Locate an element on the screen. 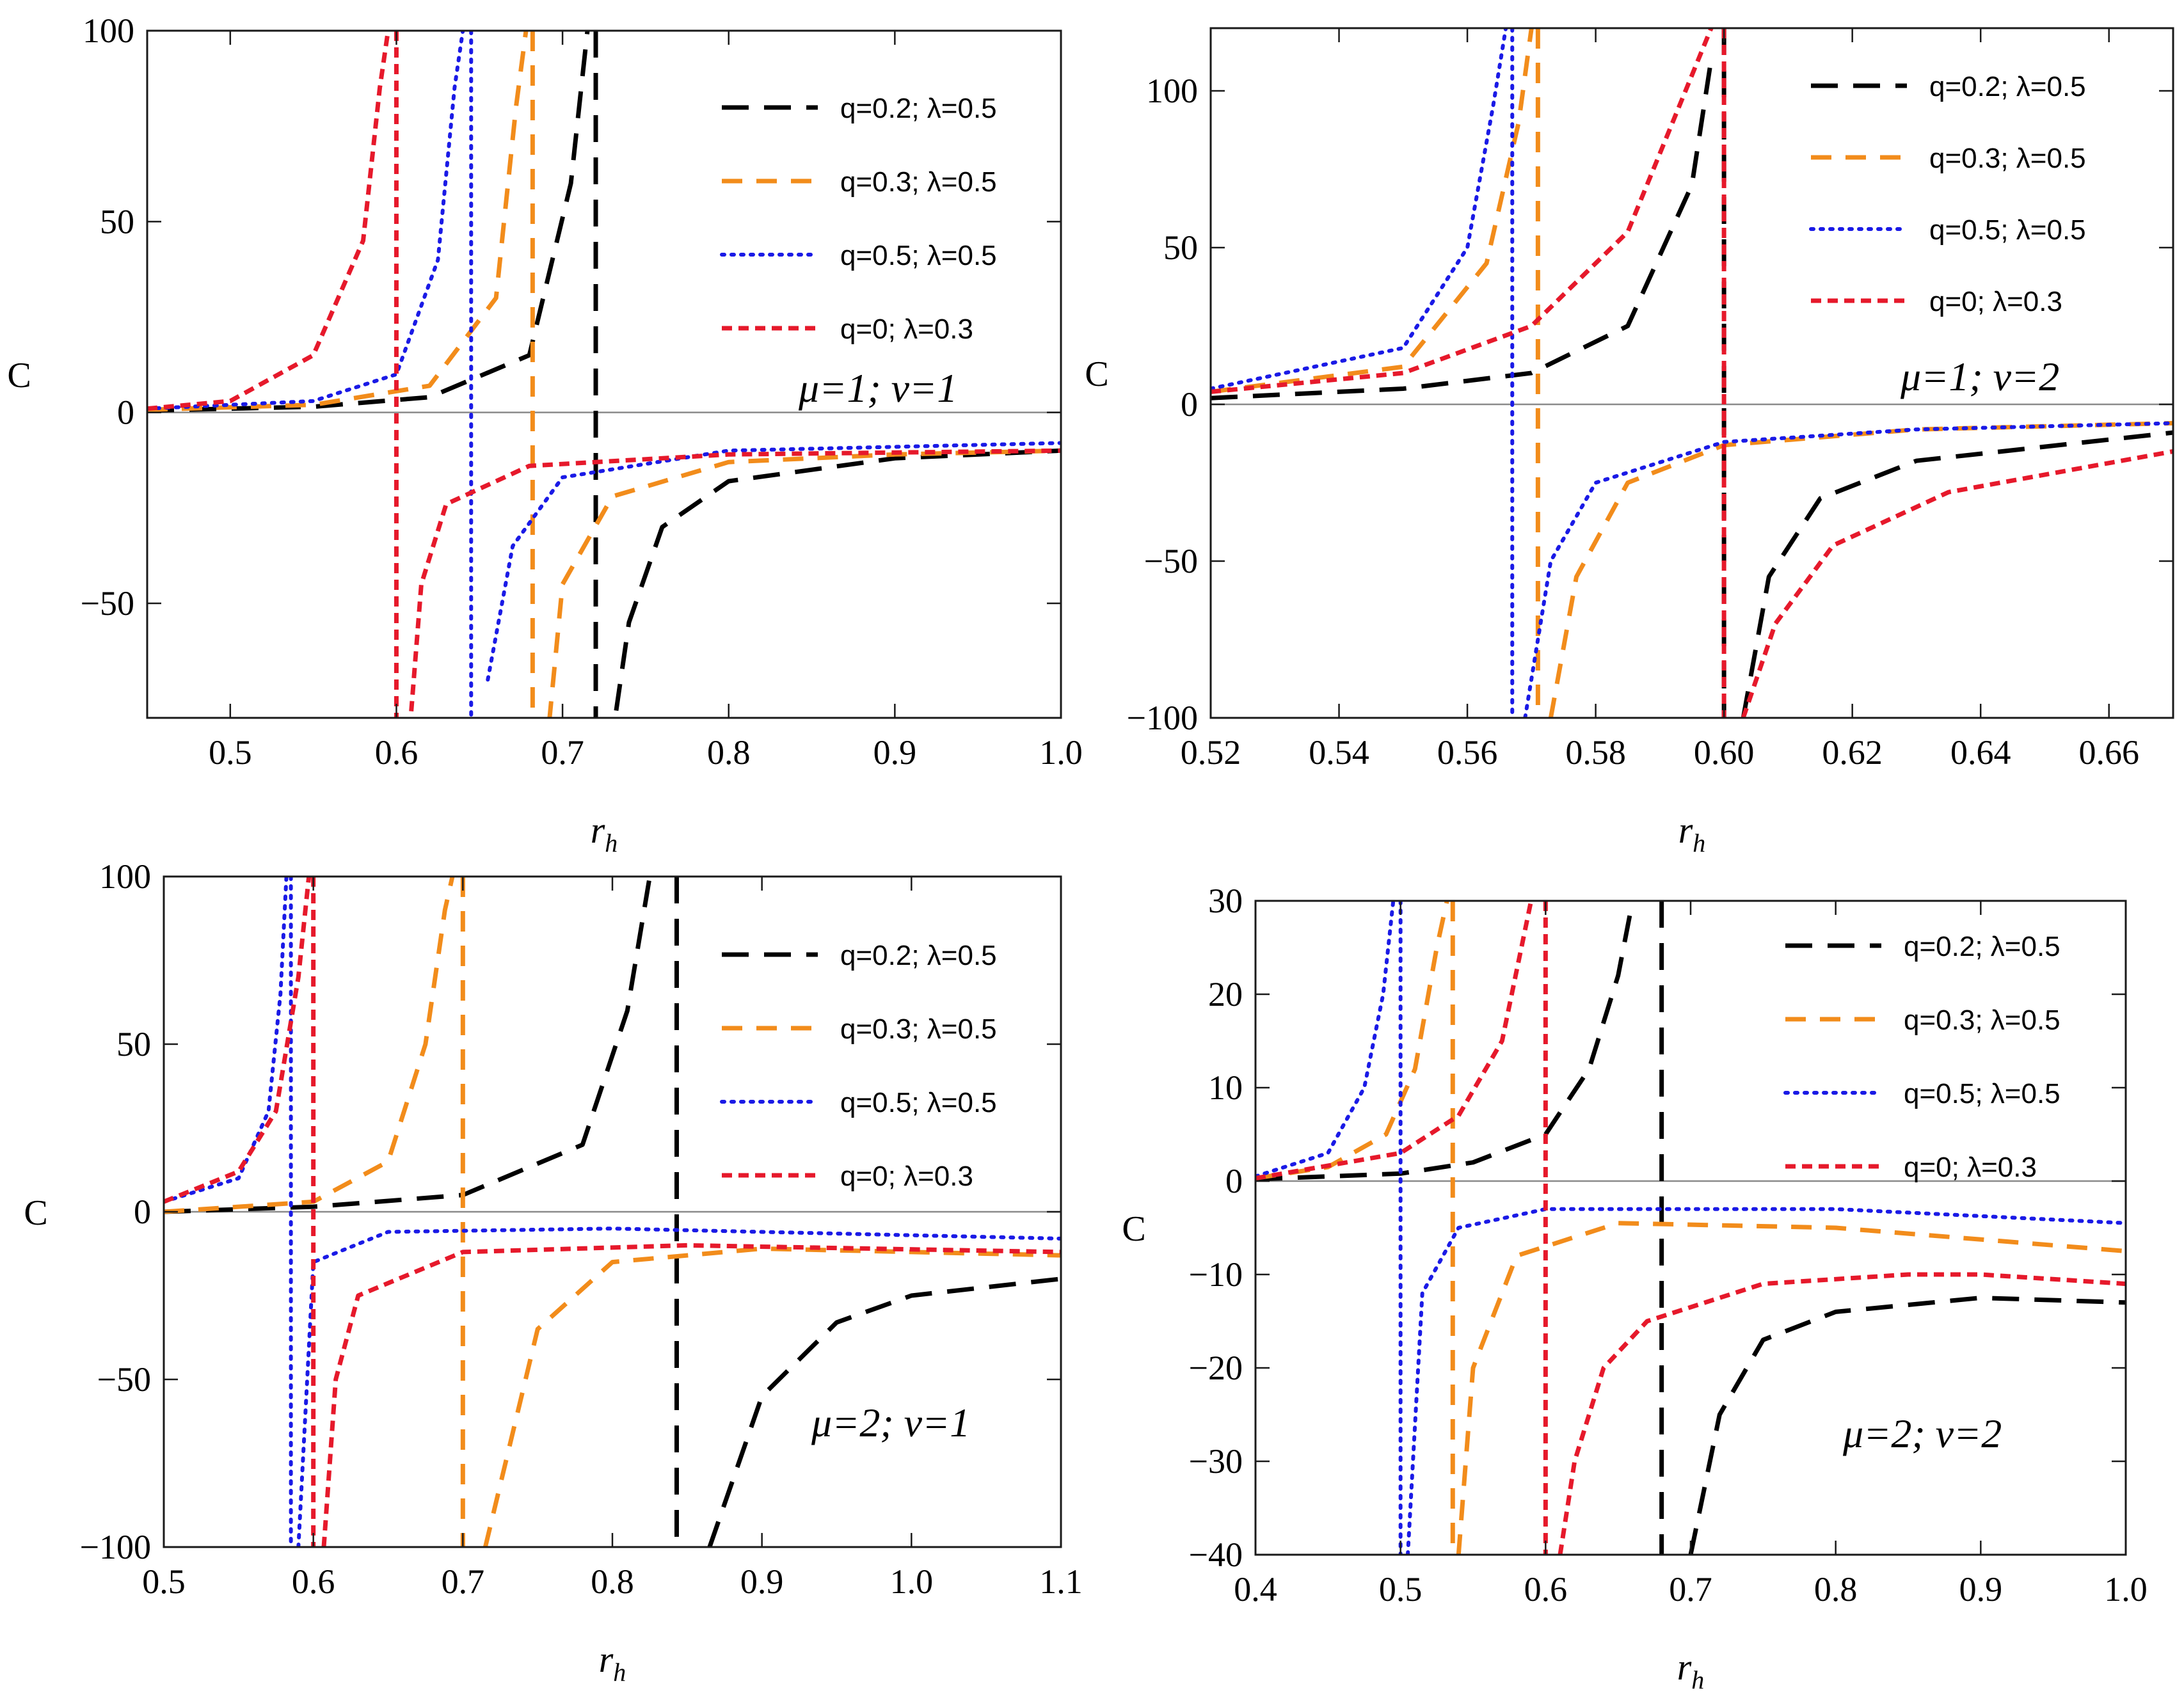 This screenshot has height=1691, width=2184. parameter-annotation: μ=1; ν=2 is located at coordinates (1979, 376).